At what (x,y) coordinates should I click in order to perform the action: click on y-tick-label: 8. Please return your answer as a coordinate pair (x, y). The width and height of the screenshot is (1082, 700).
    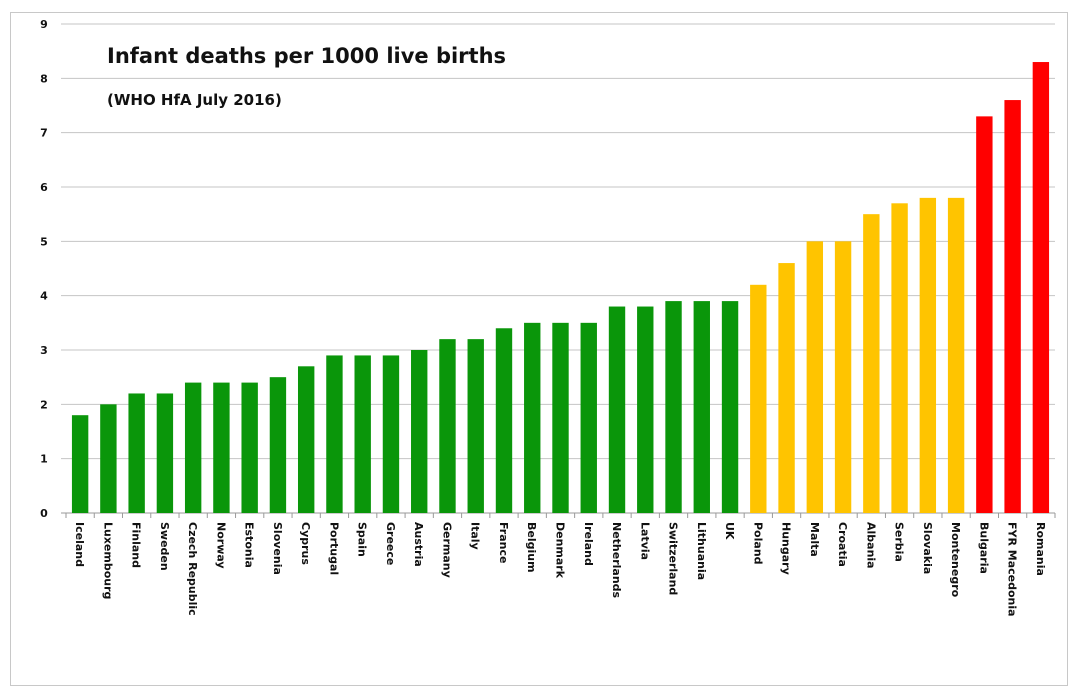
    Looking at the image, I should click on (44, 78).